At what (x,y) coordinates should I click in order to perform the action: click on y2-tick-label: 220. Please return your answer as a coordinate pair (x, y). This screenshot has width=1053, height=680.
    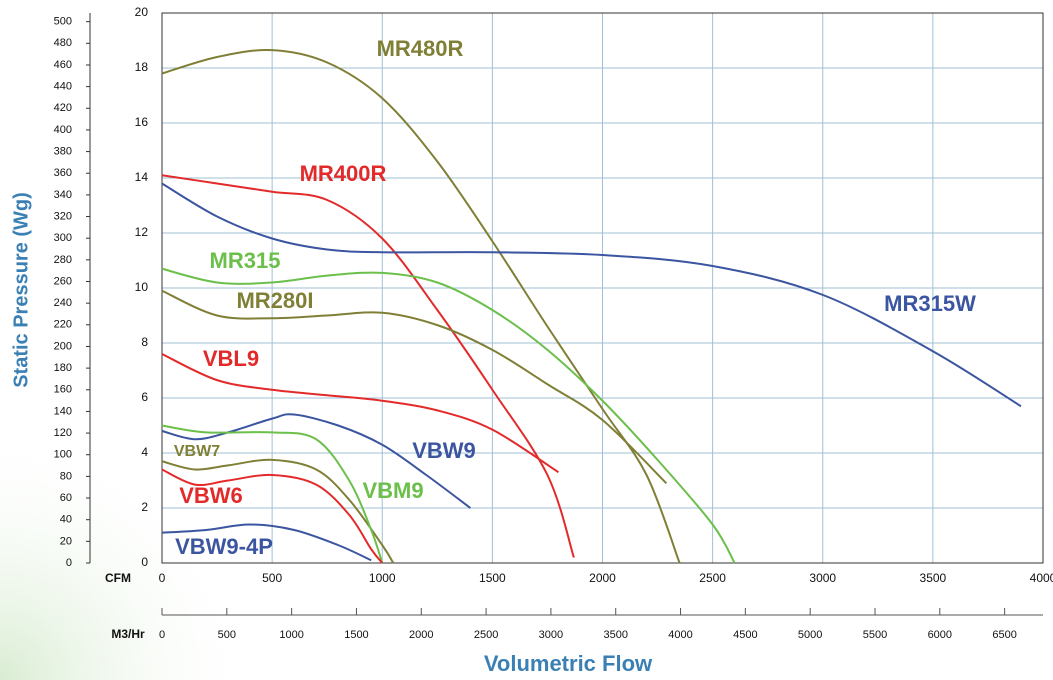
    Looking at the image, I should click on (63, 325).